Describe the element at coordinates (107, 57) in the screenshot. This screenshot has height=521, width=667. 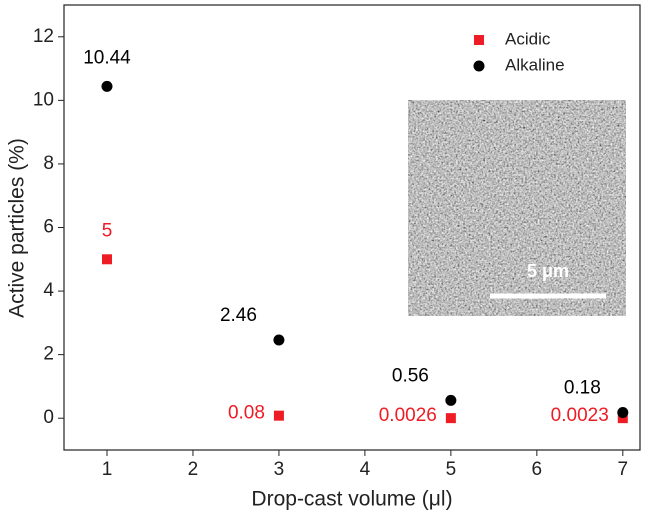
I see `data-label: 10.44` at that location.